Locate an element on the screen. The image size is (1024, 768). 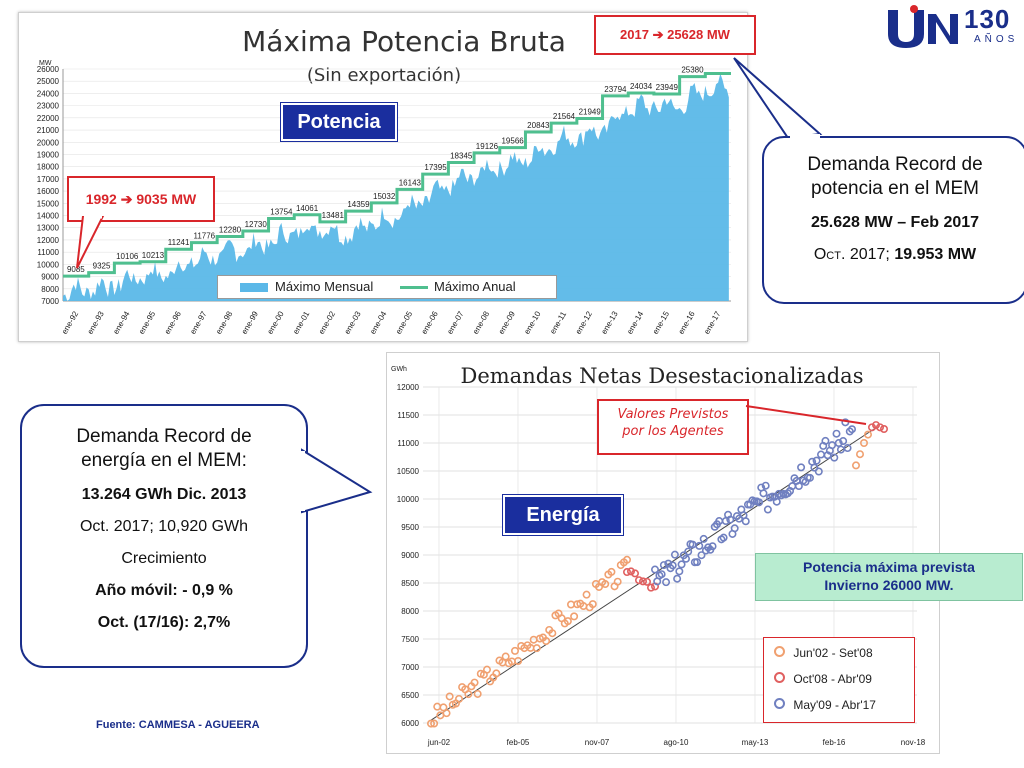
c2-xtick-label: feb-05 is located at coordinates (518, 742).